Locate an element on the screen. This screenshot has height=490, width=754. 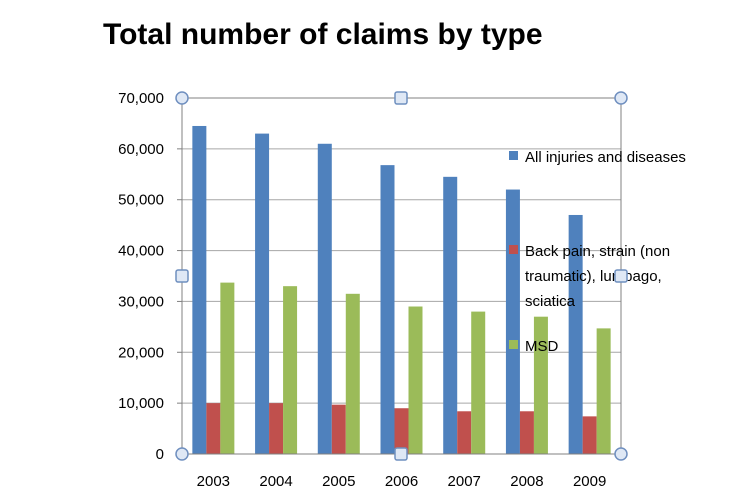
chart-title: Total number of claims by type is located at coordinates (323, 34).